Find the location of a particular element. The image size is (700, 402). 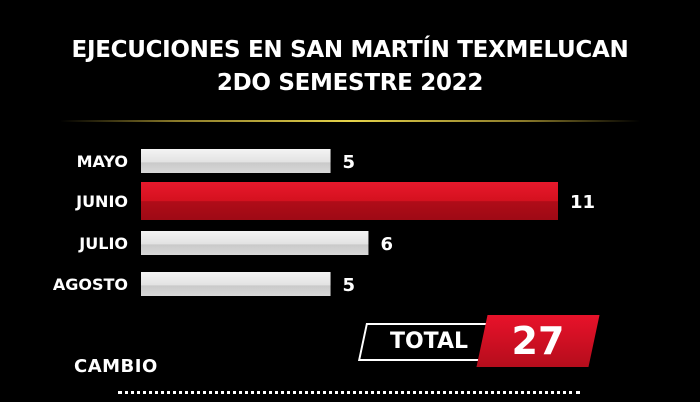

value-label-mayo: 5 is located at coordinates (349, 162).